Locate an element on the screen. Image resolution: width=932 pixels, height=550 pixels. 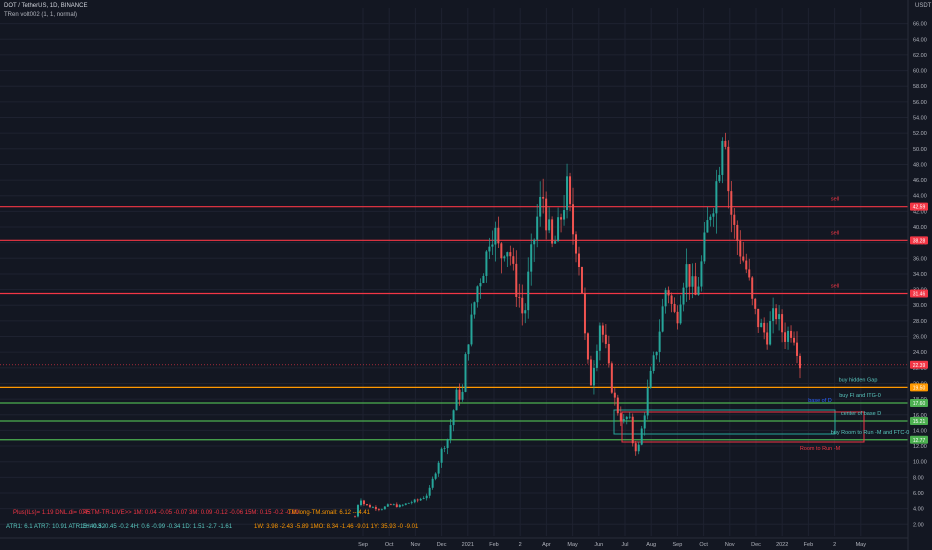
level-label: buy hidden Gap is located at coordinates (858, 380).